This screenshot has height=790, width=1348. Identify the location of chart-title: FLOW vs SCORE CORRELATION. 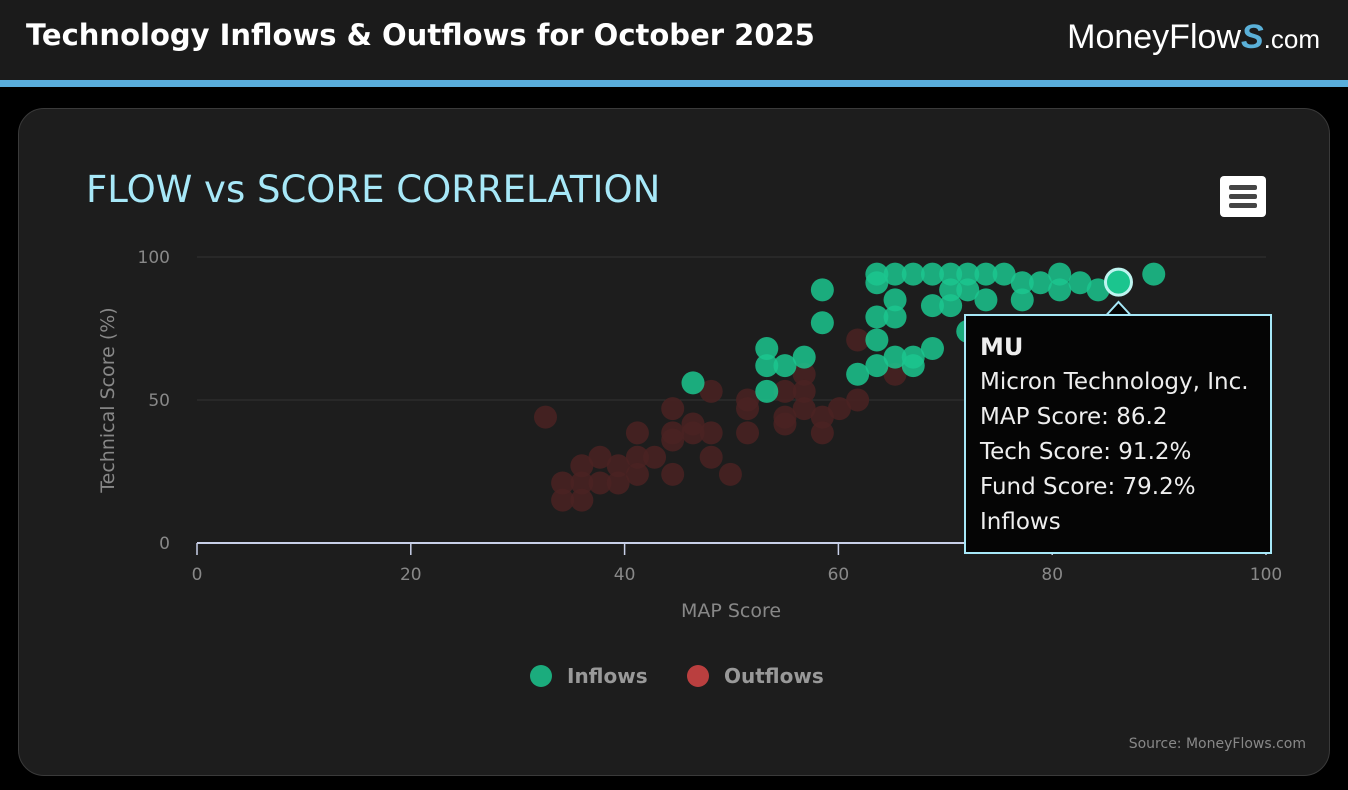
(373, 189).